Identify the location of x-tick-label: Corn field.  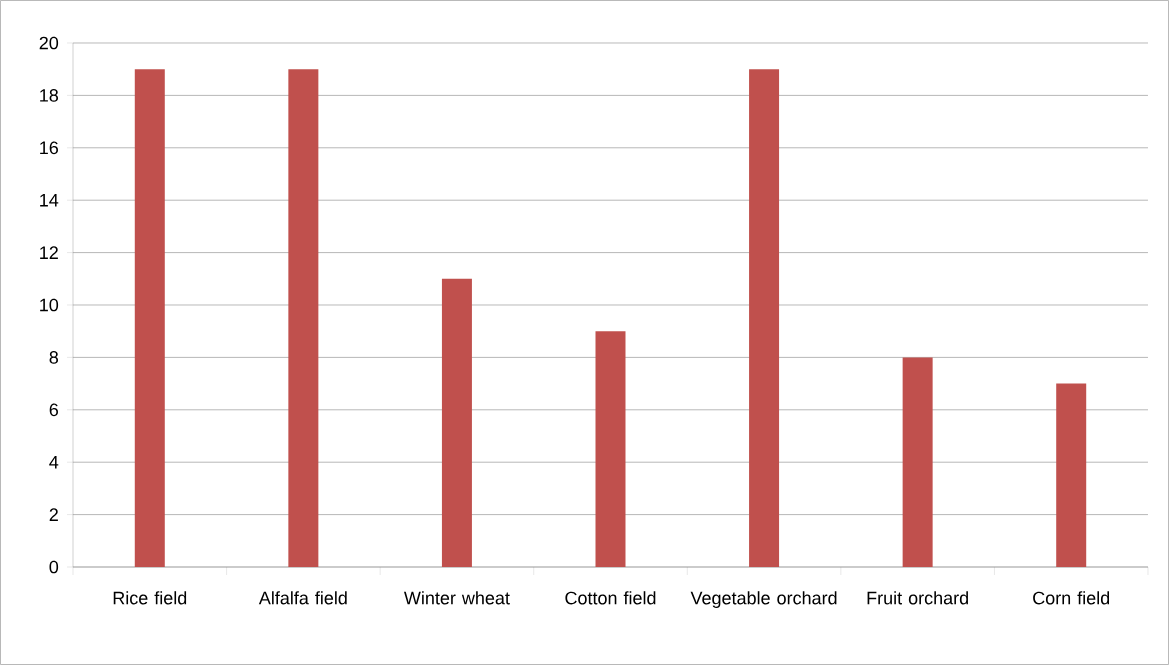
(1071, 598).